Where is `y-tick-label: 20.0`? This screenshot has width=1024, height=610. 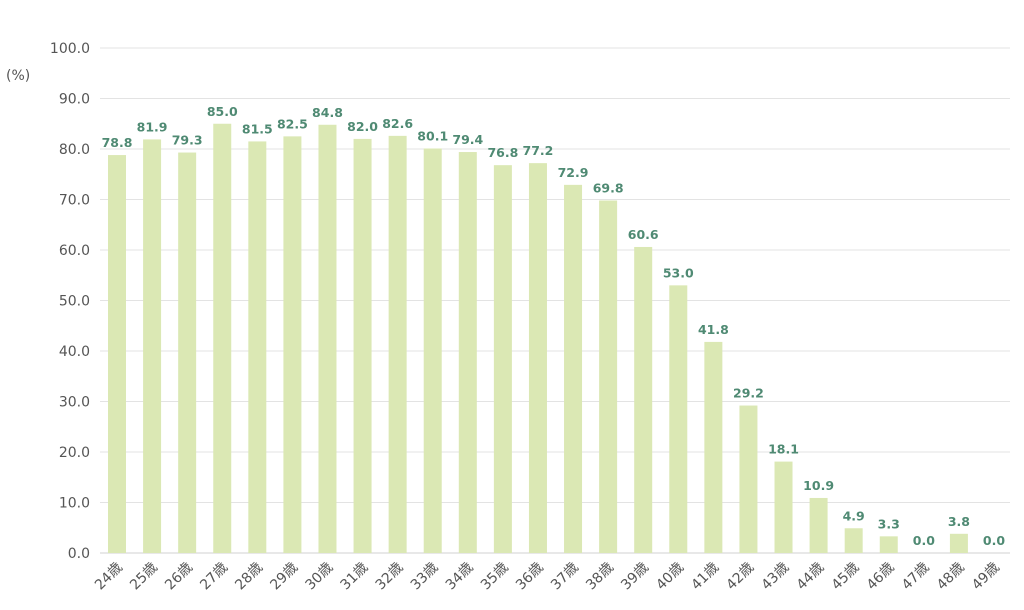
y-tick-label: 20.0 is located at coordinates (74, 453).